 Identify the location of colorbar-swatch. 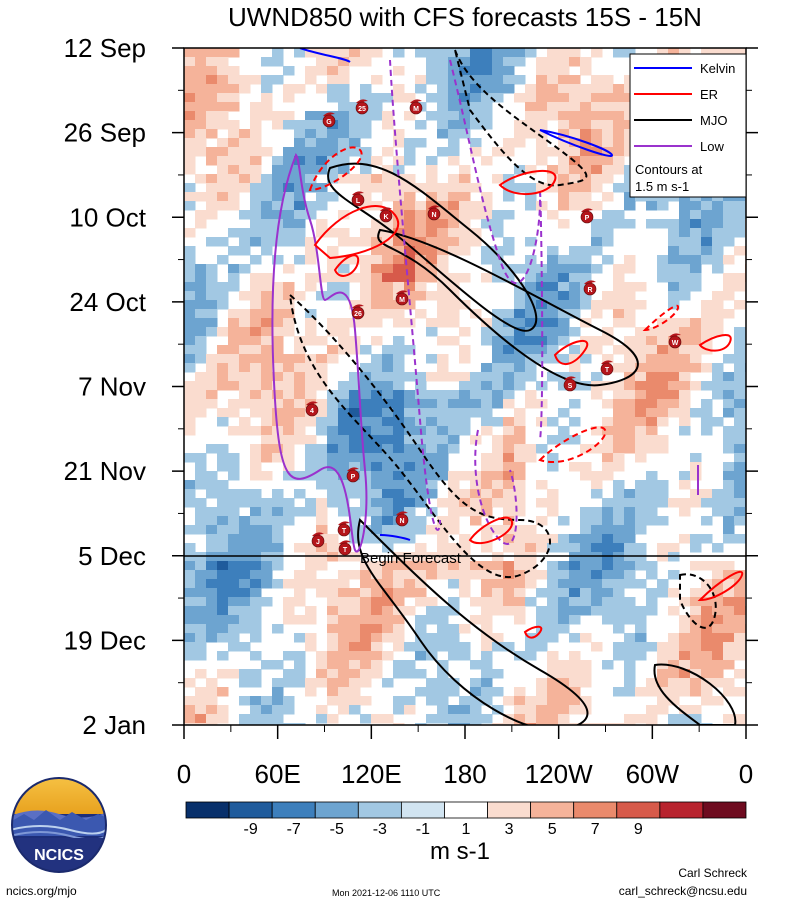
(681, 810).